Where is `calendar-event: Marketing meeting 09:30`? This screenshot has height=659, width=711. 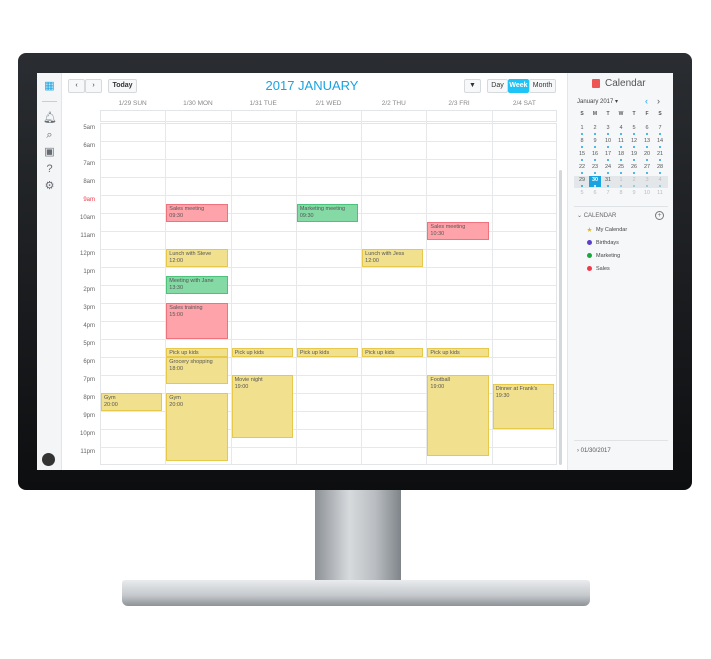
calendar-event: Marketing meeting 09:30 is located at coordinates (327, 213).